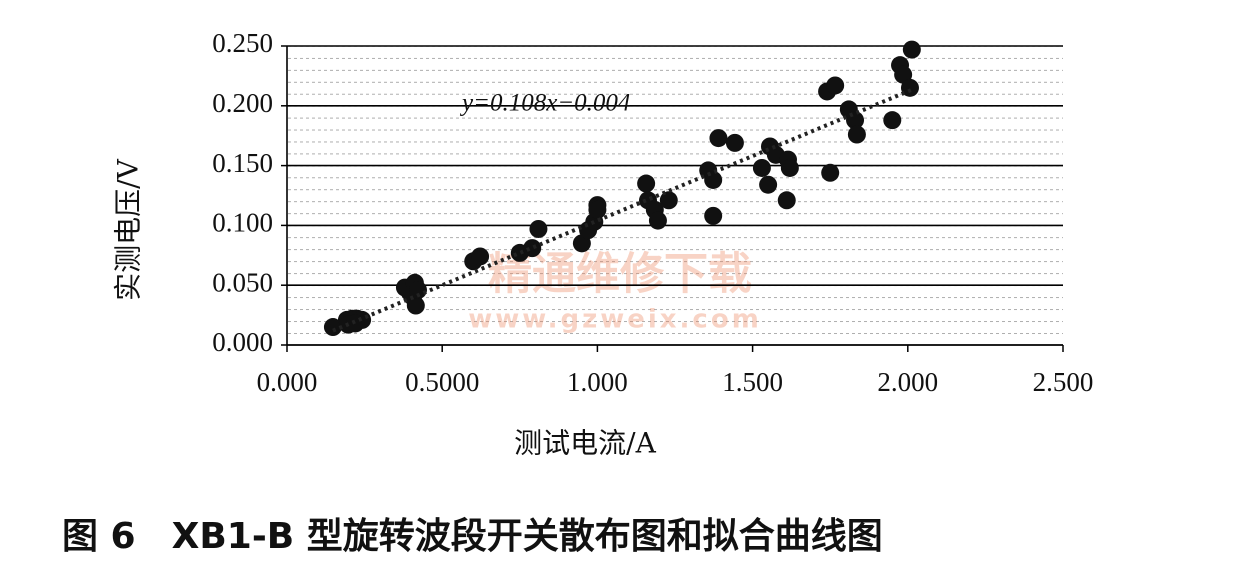 The width and height of the screenshot is (1236, 580). Describe the element at coordinates (907, 382) in the screenshot. I see `x-tick-label: 2.000` at that location.